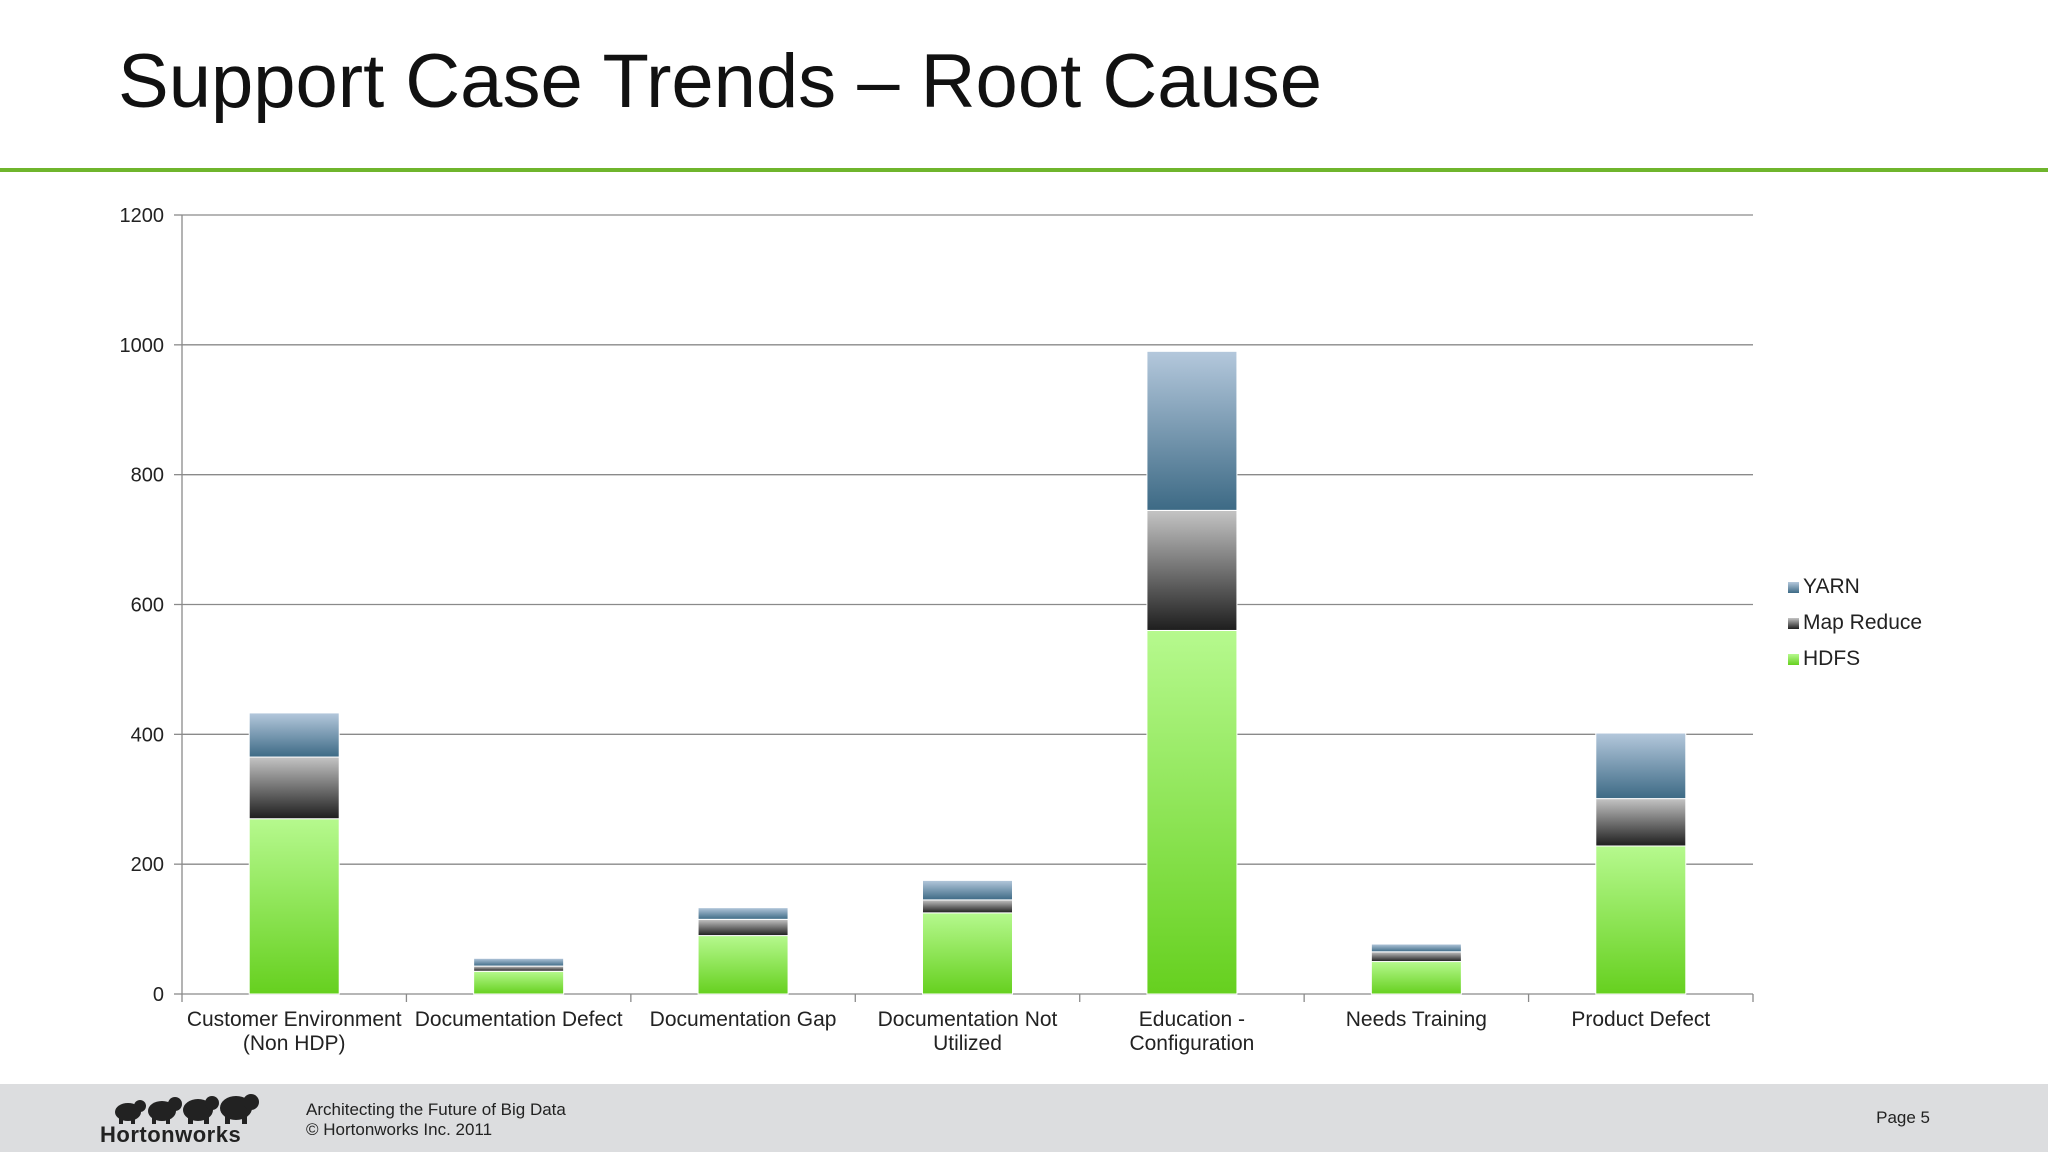 This screenshot has width=2048, height=1152. I want to click on y-tick-label: 600, so click(147, 606).